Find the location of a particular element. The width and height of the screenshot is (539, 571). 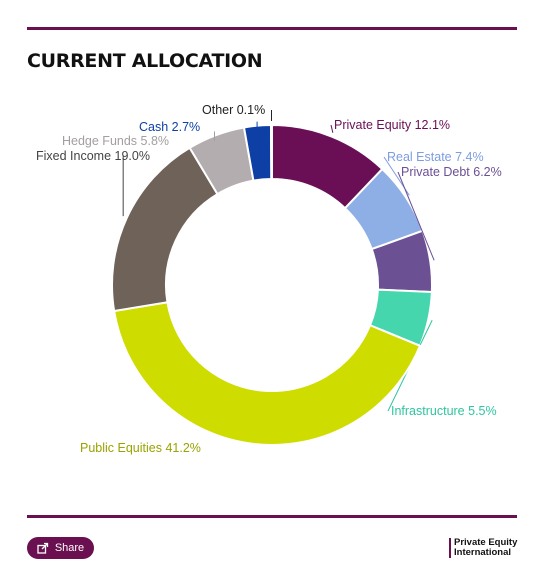

top-rule is located at coordinates (272, 28).